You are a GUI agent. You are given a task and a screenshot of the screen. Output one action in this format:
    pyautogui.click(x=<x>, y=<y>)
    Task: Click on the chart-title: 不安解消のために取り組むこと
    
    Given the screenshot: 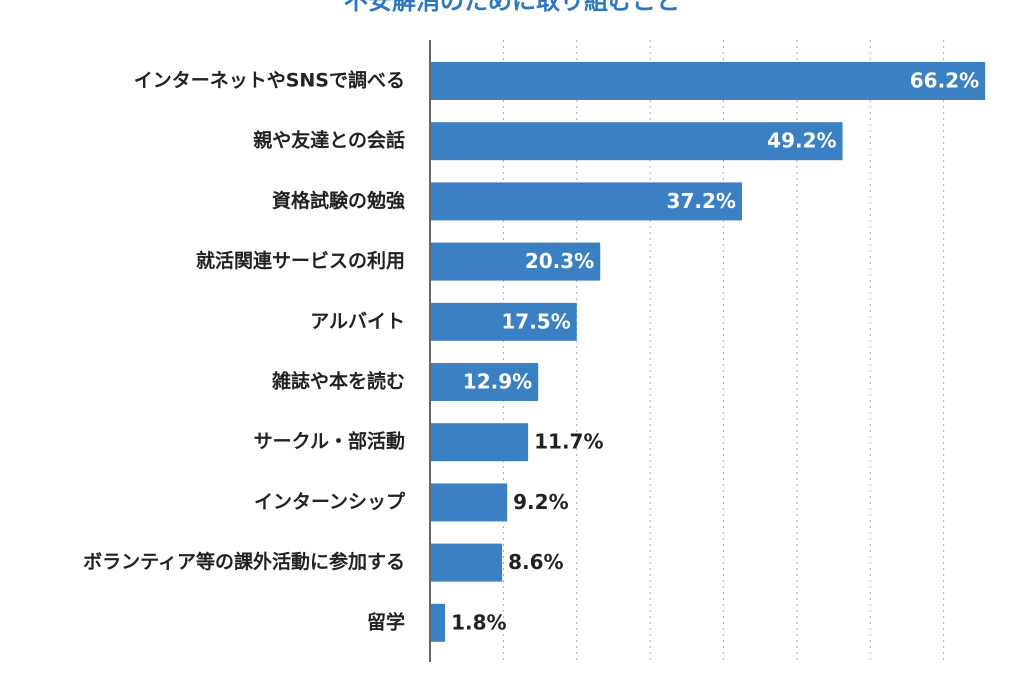 What is the action you would take?
    pyautogui.click(x=512, y=7)
    